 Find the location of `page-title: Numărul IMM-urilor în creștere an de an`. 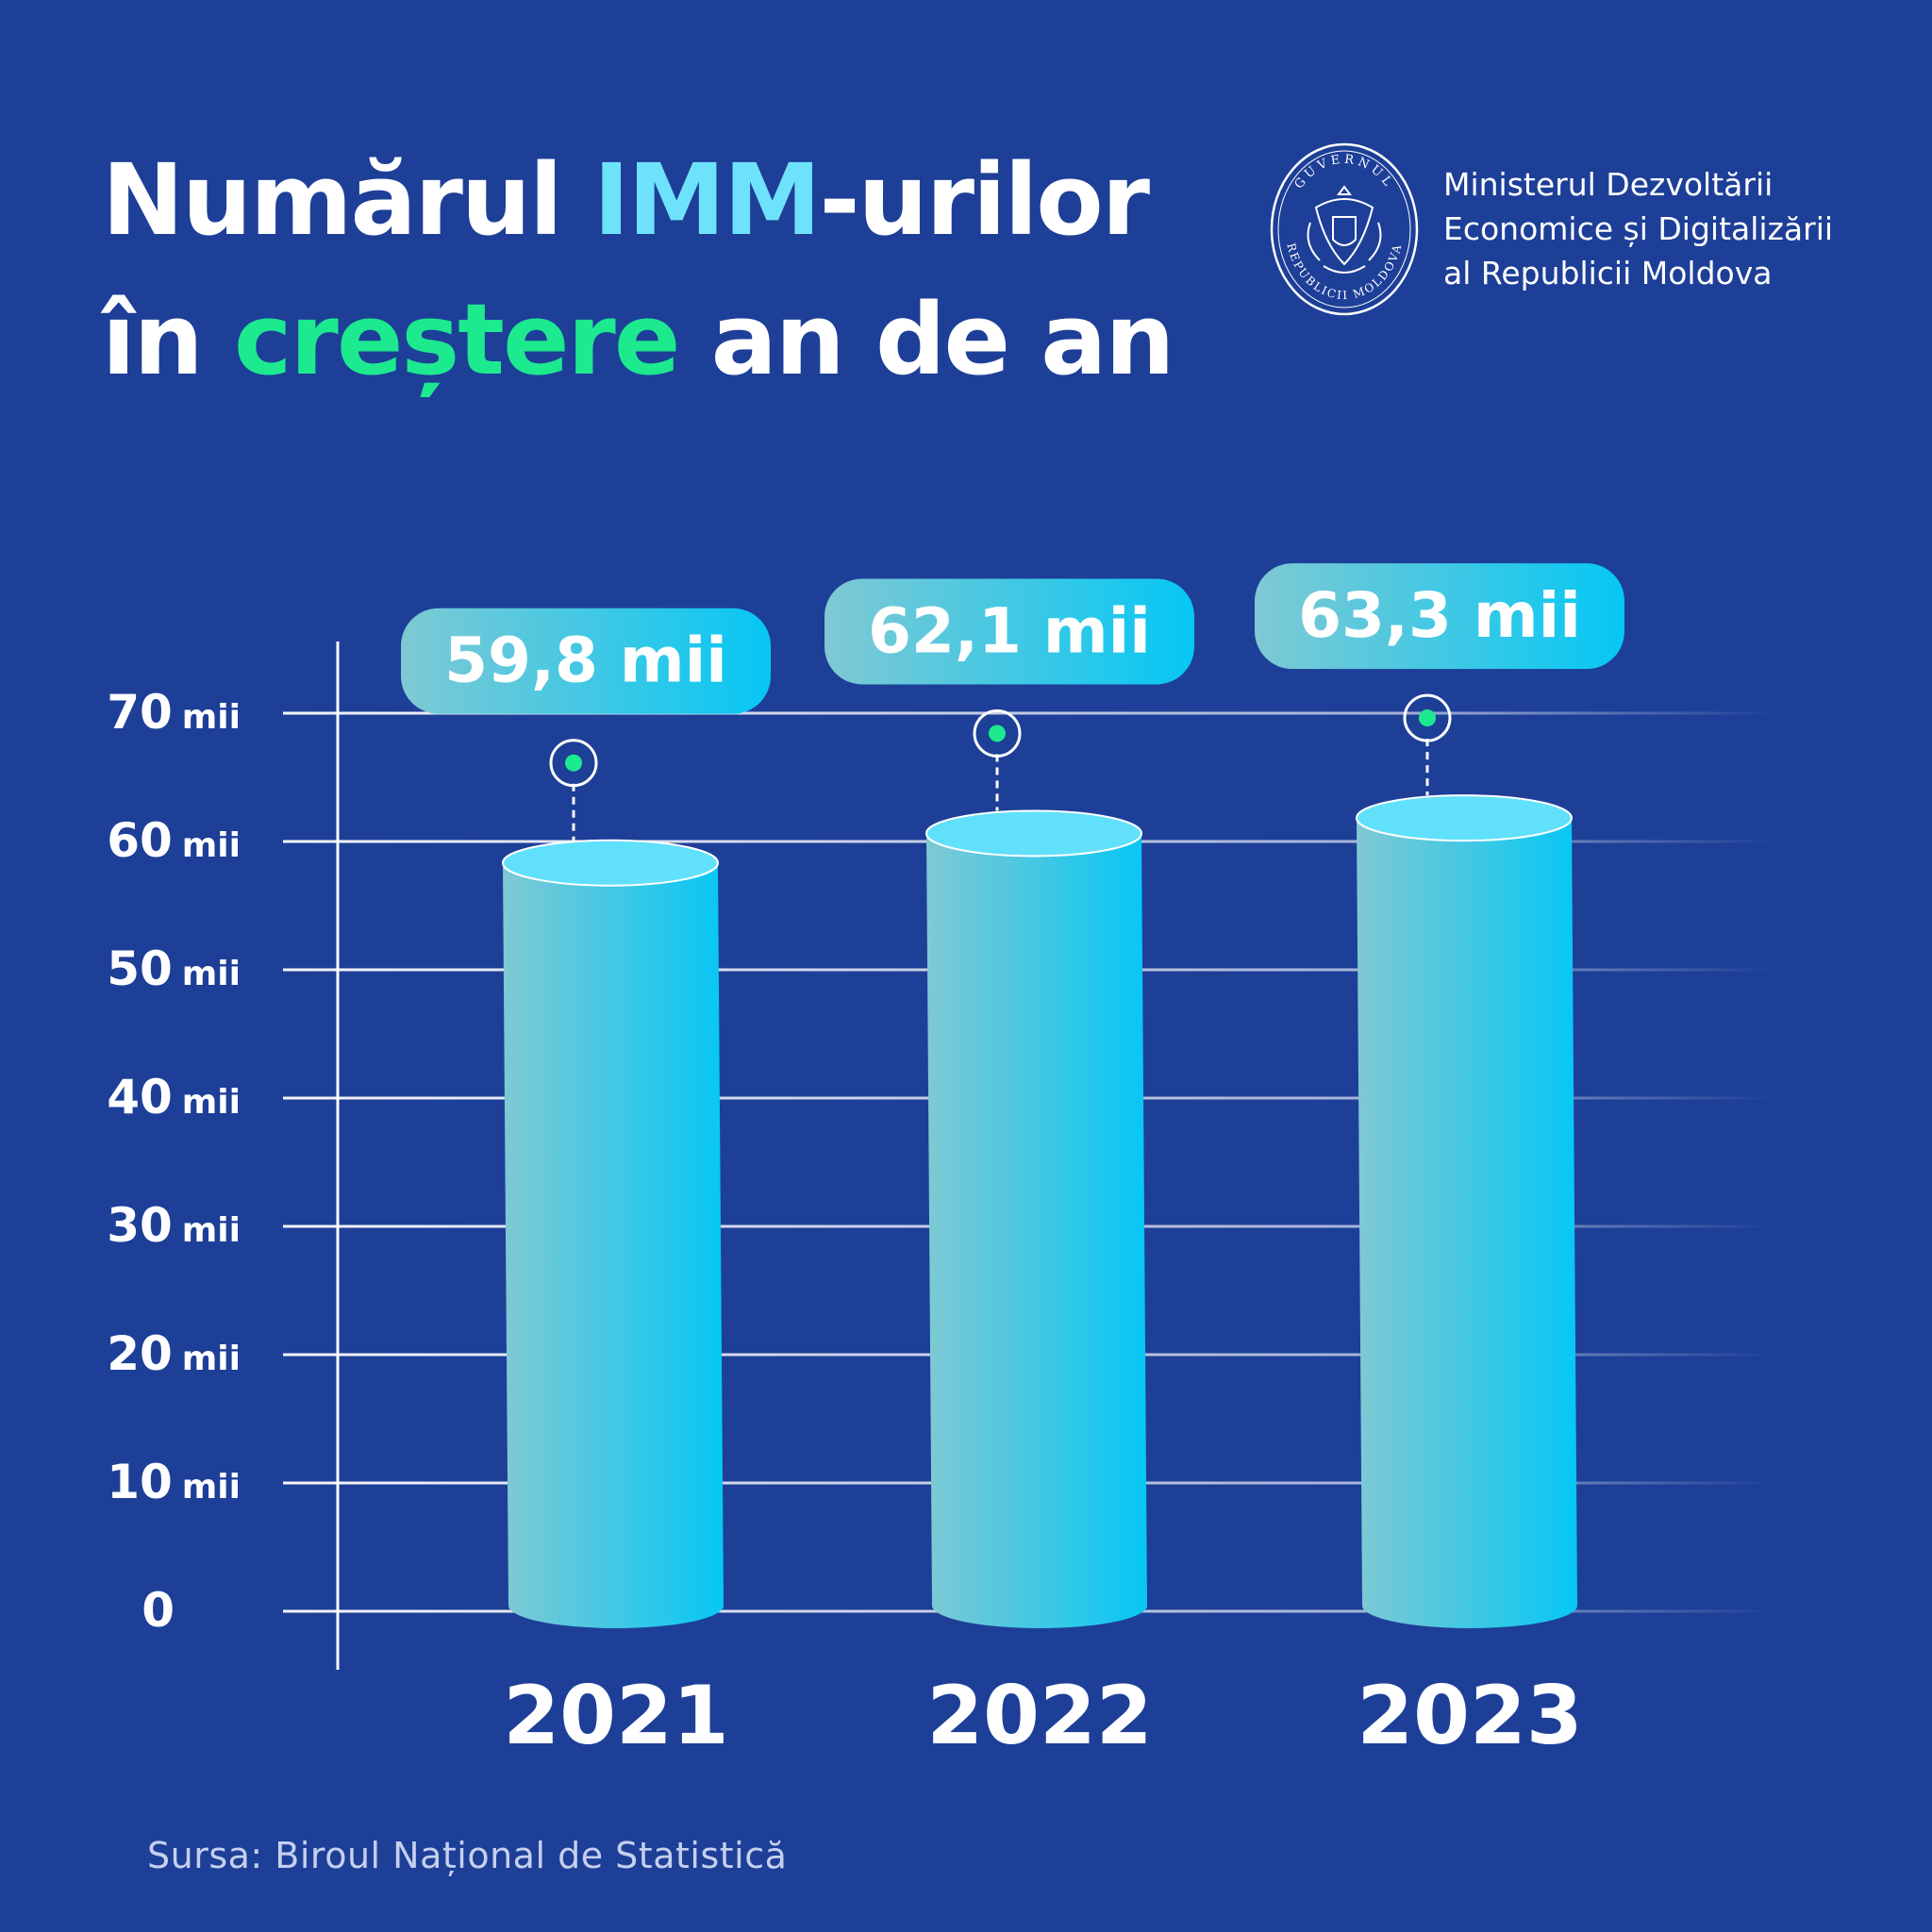

page-title: Numărul IMM-urilor în creștere an de an is located at coordinates (638, 269).